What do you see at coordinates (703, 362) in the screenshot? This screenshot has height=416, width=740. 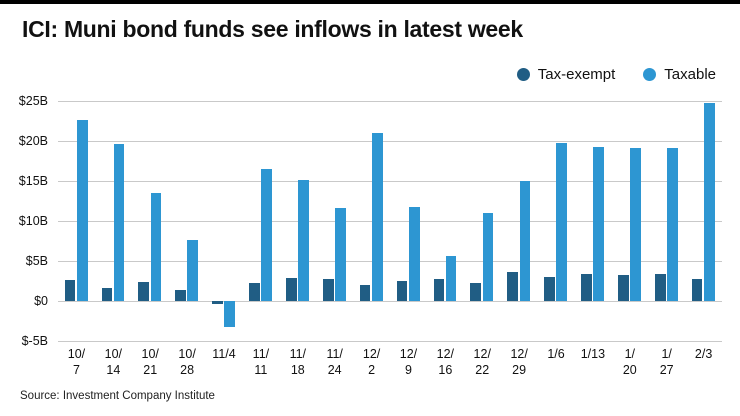 I see `x-tick-label-2-3: 2/3` at bounding box center [703, 362].